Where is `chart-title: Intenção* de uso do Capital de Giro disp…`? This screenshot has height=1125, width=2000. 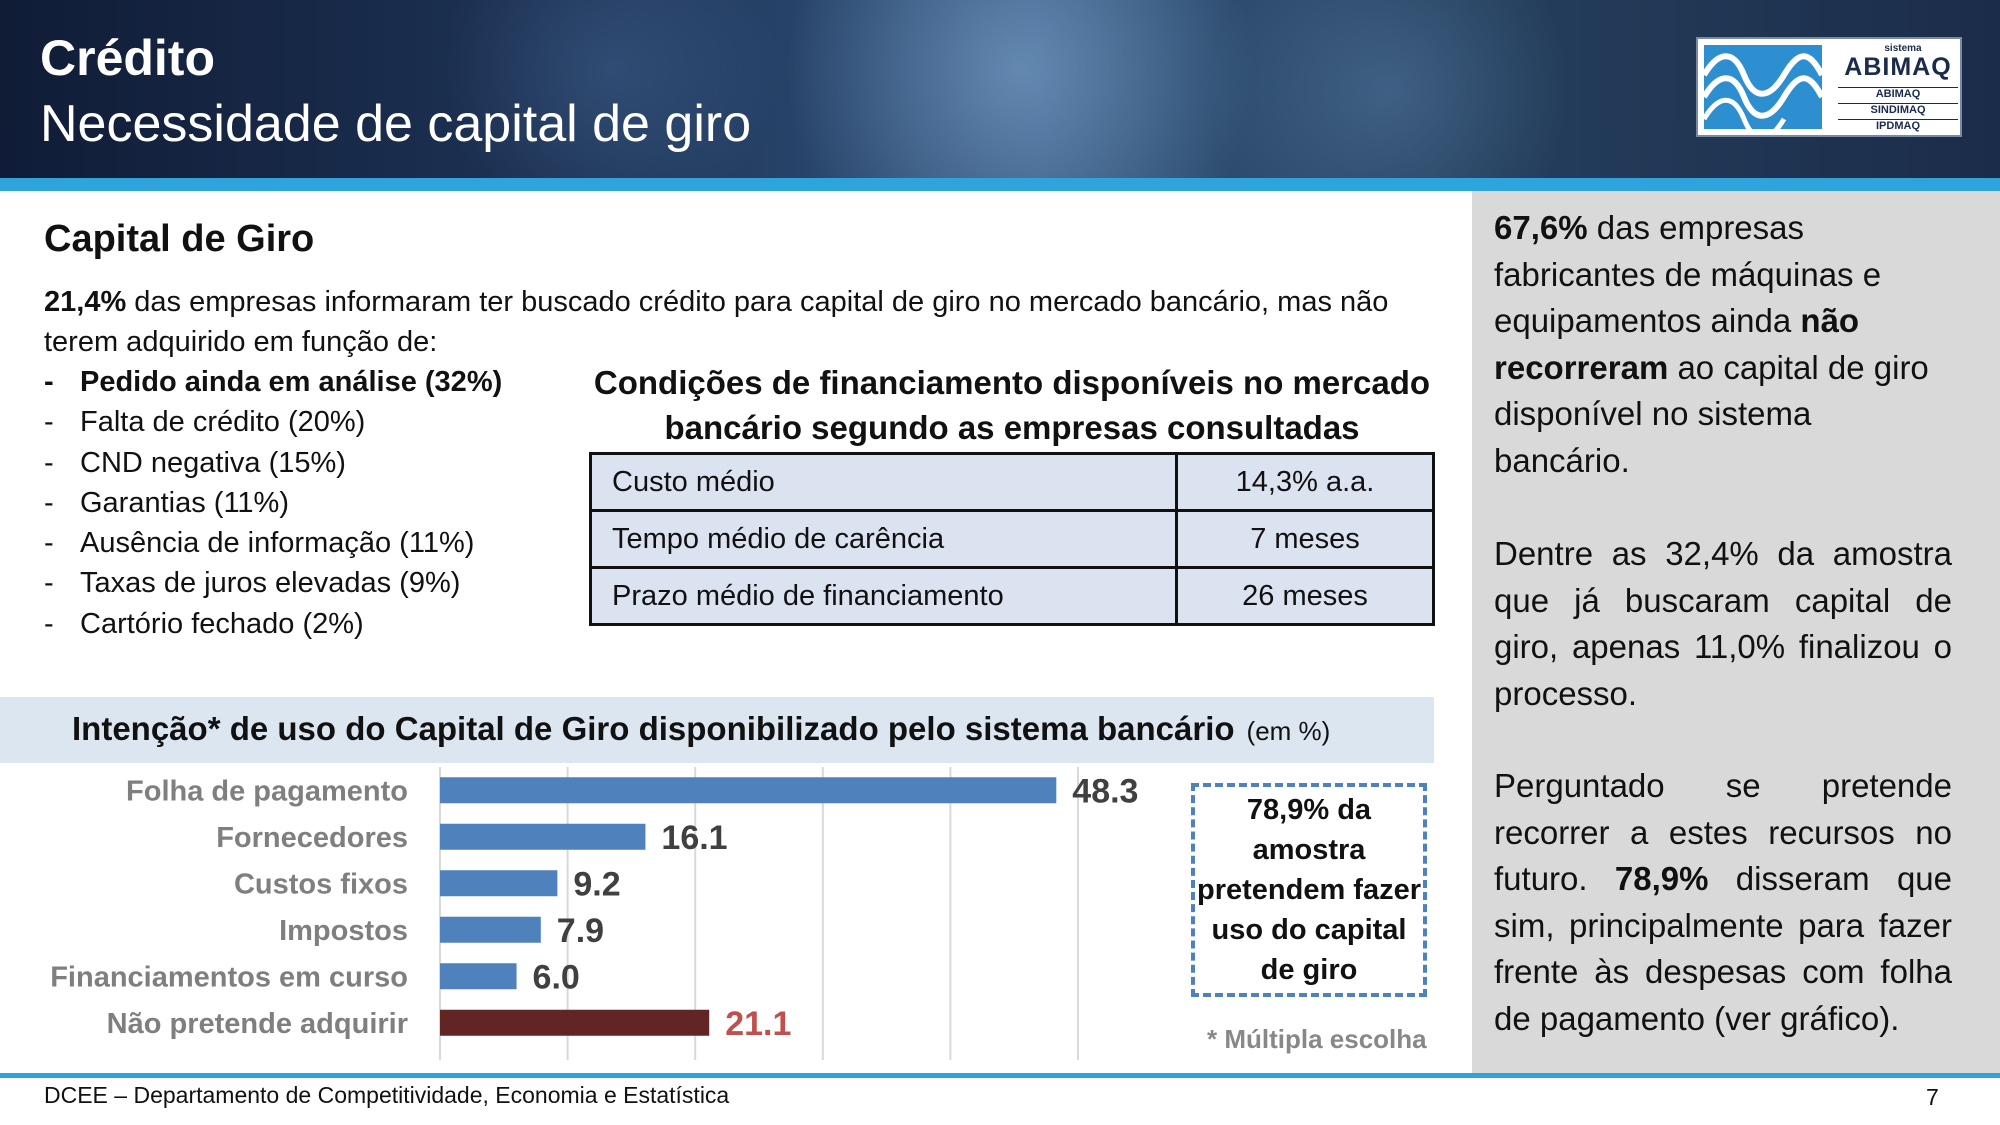
chart-title: Intenção* de uso do Capital de Giro disp… is located at coordinates (701, 729).